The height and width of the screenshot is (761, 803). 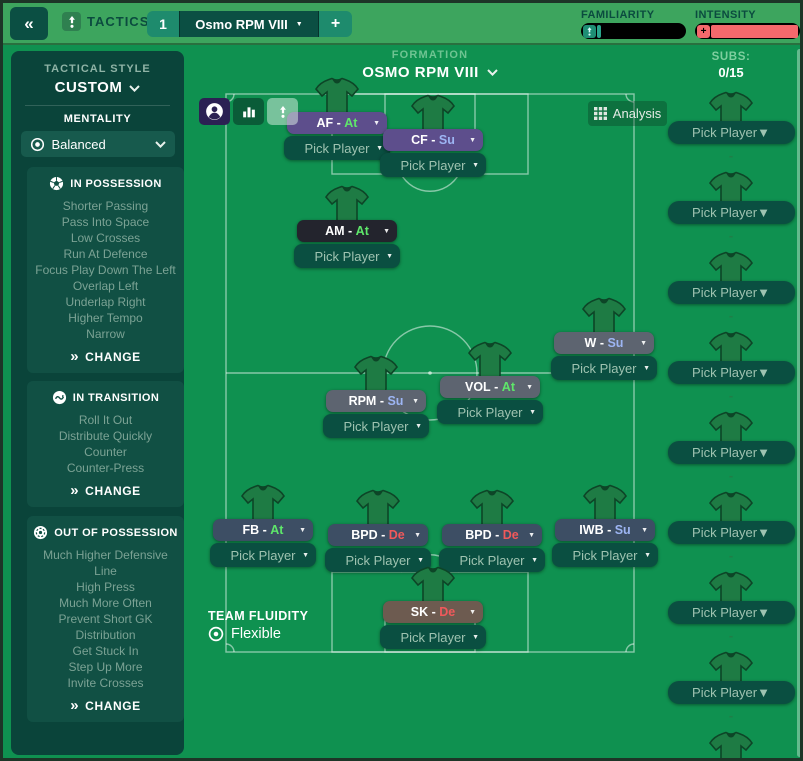 I want to click on role-pill: RPM - Su ▼, so click(x=376, y=401).